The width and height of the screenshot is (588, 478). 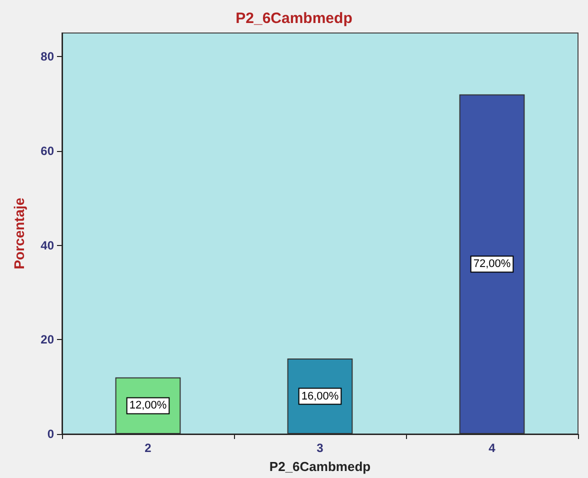 I want to click on data-label: 72,00%, so click(x=492, y=264).